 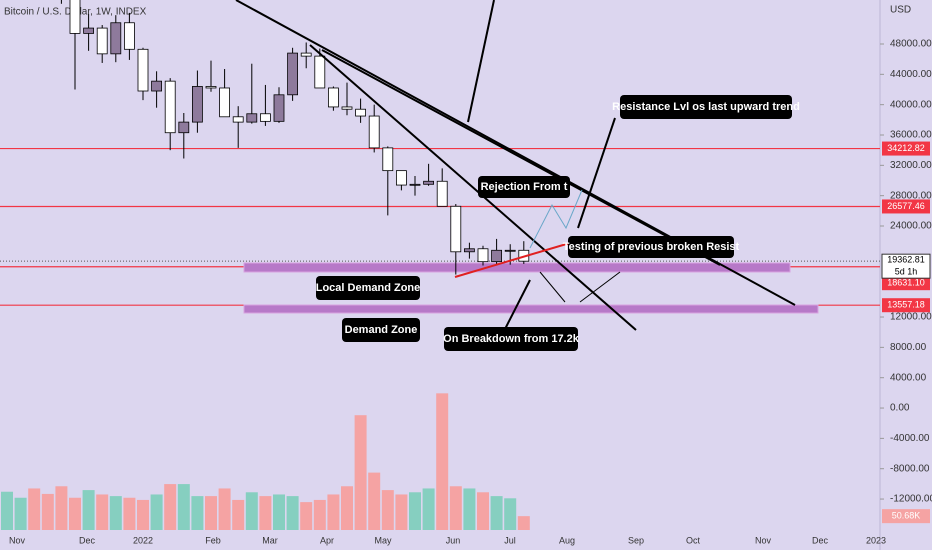 What do you see at coordinates (552, 287) in the screenshot?
I see `arrow` at bounding box center [552, 287].